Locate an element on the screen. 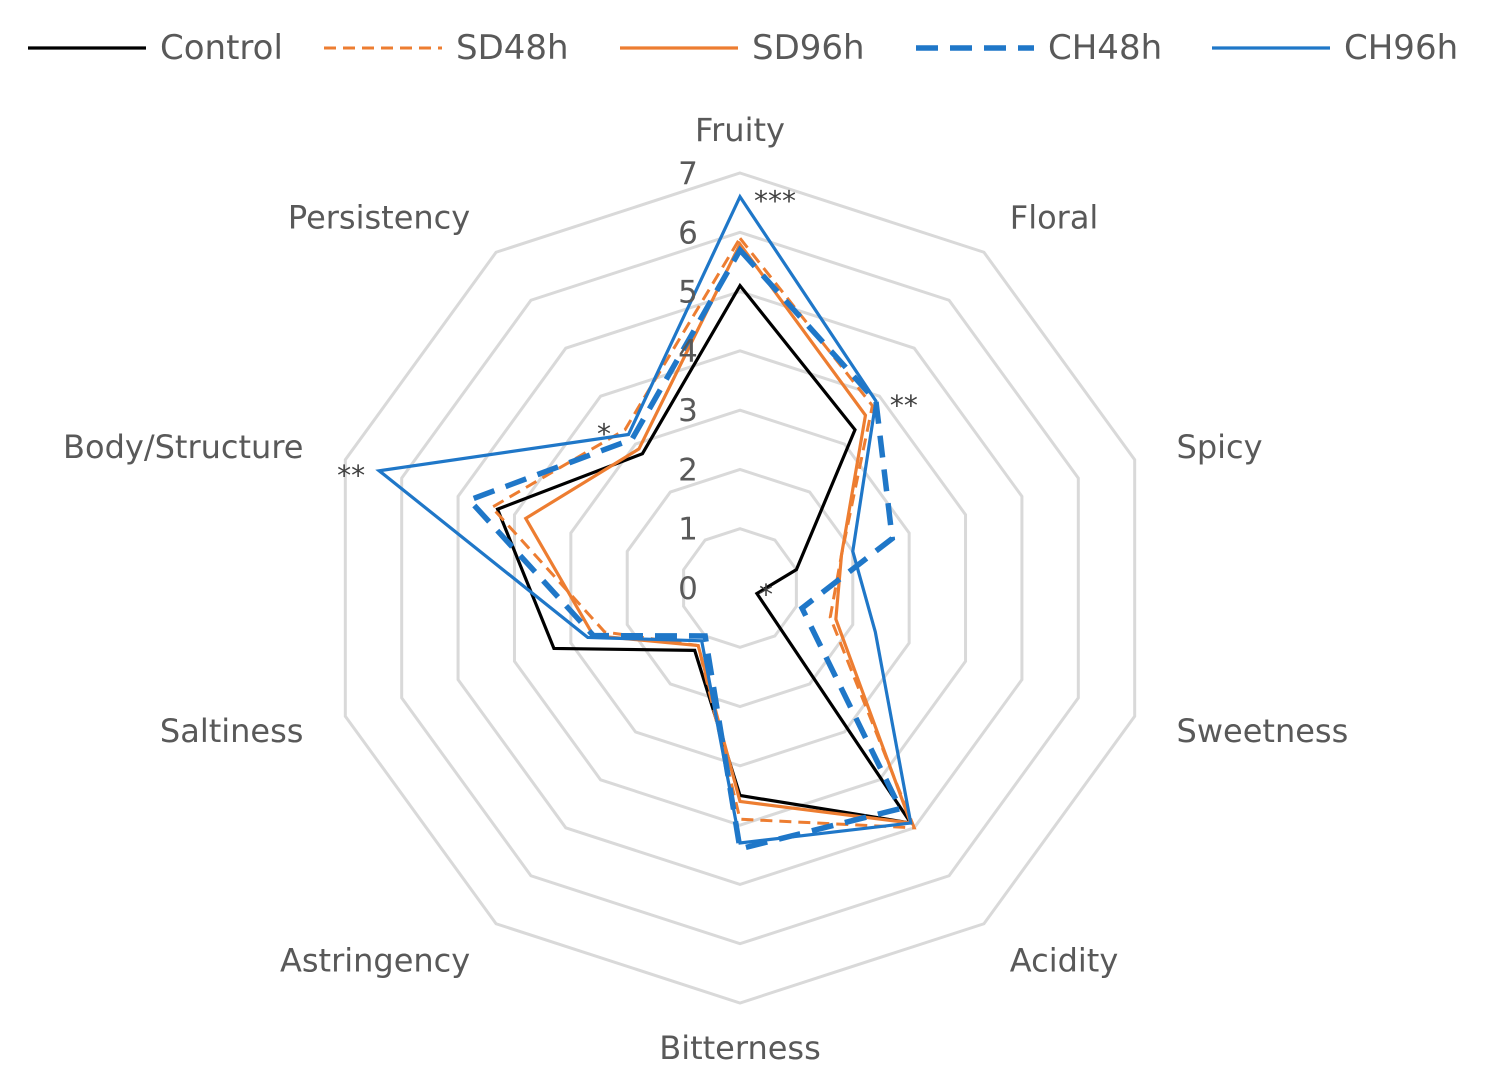 This screenshot has height=1079, width=1490. radial-ticks: 0 1 2 3 4 5 6 7 is located at coordinates (688, 381).